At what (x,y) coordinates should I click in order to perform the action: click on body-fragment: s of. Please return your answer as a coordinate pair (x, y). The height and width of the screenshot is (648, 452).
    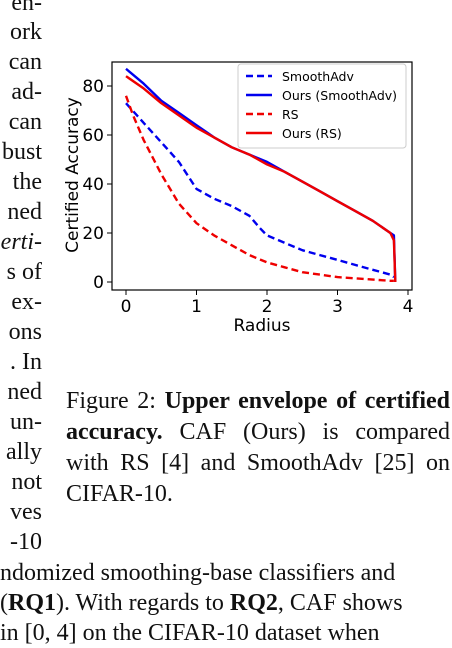
    Looking at the image, I should click on (24, 272).